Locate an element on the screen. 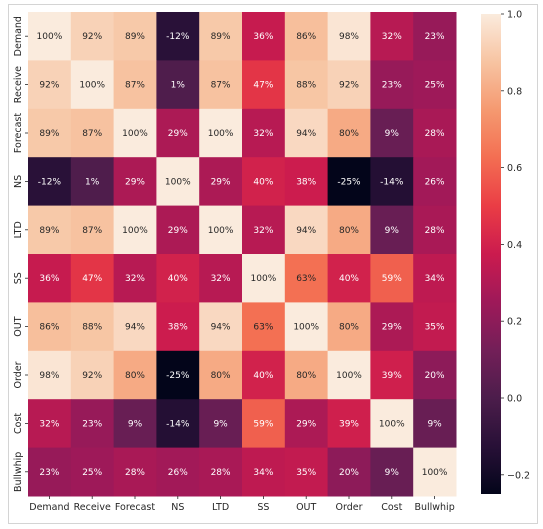 This screenshot has width=543, height=529. cell-annotation: 47% is located at coordinates (92, 279).